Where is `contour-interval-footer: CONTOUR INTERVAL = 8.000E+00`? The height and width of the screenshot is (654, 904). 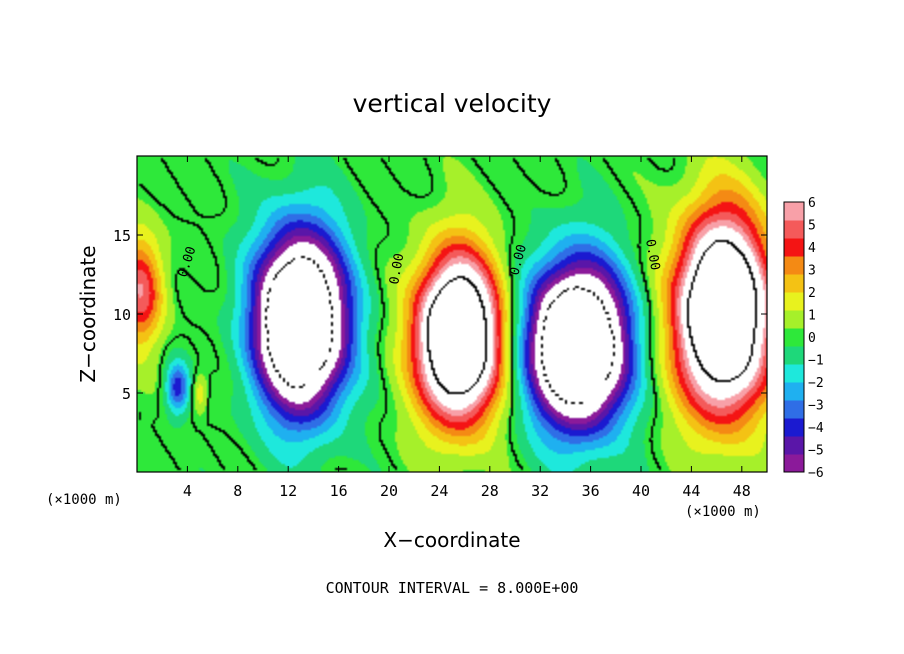
contour-interval-footer: CONTOUR INTERVAL = 8.000E+00 is located at coordinates (452, 588).